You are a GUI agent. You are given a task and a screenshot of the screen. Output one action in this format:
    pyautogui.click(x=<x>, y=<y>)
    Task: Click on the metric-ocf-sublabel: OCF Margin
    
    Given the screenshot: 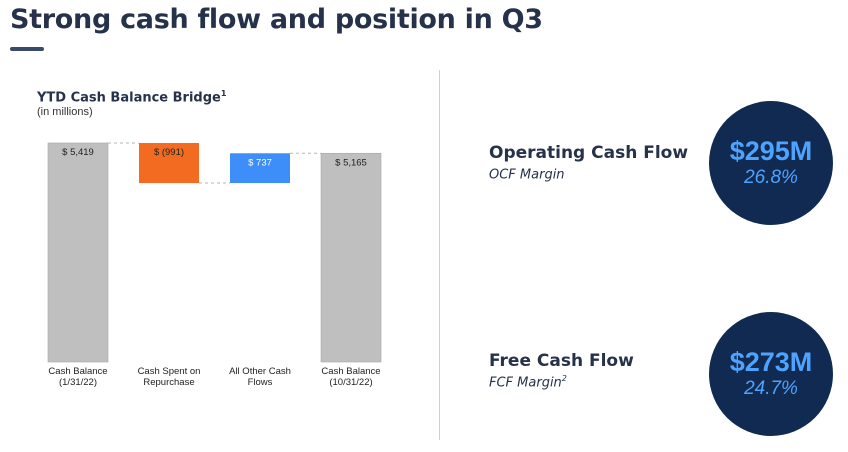 What is the action you would take?
    pyautogui.click(x=527, y=174)
    